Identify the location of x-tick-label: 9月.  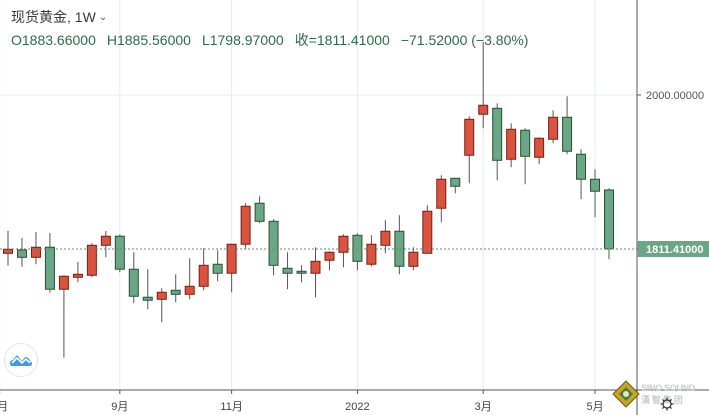
(119, 407).